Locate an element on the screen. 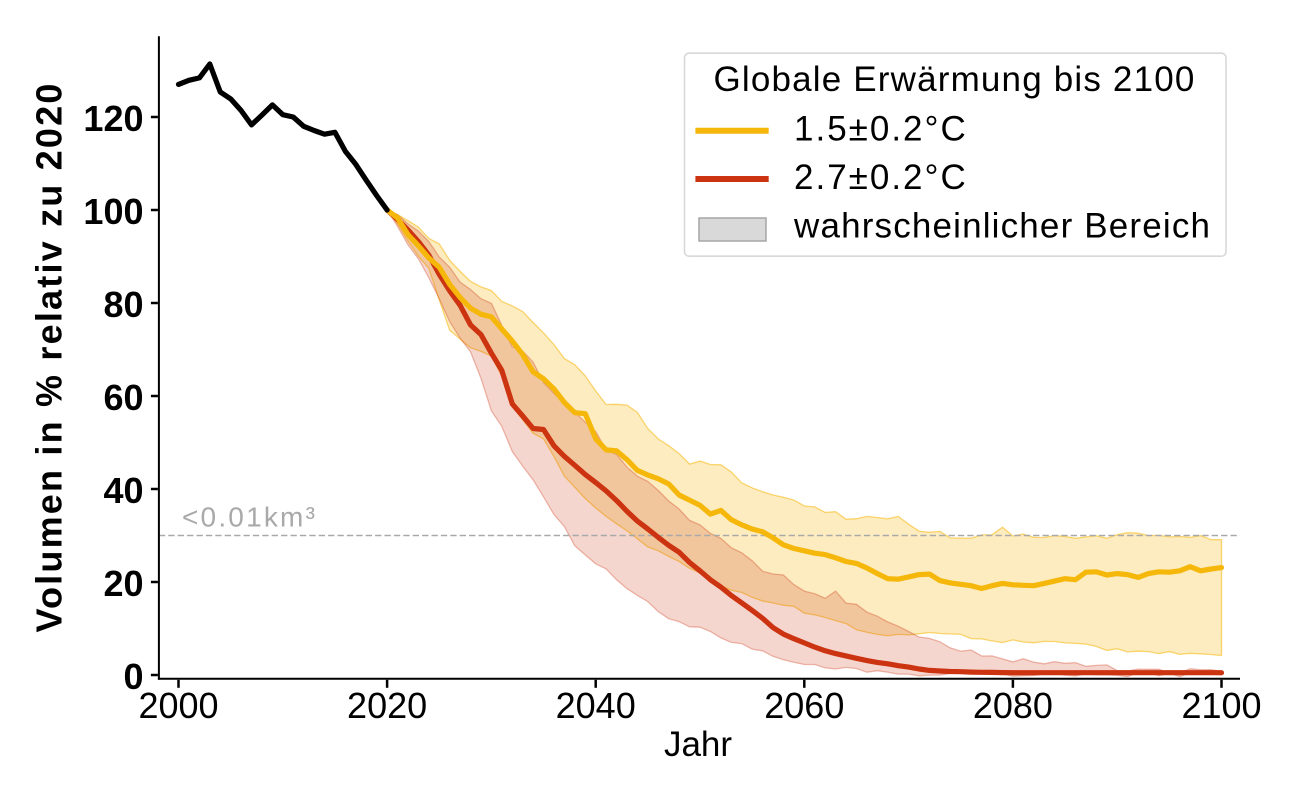  svg-text: Globale Erwärmung bis 2100 is located at coordinates (954, 79).